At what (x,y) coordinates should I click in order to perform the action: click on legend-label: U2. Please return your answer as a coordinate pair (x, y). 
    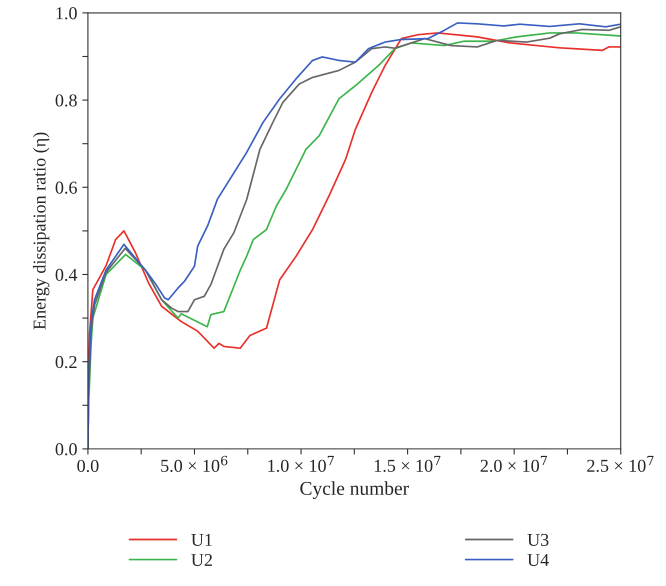
    Looking at the image, I should click on (201, 560).